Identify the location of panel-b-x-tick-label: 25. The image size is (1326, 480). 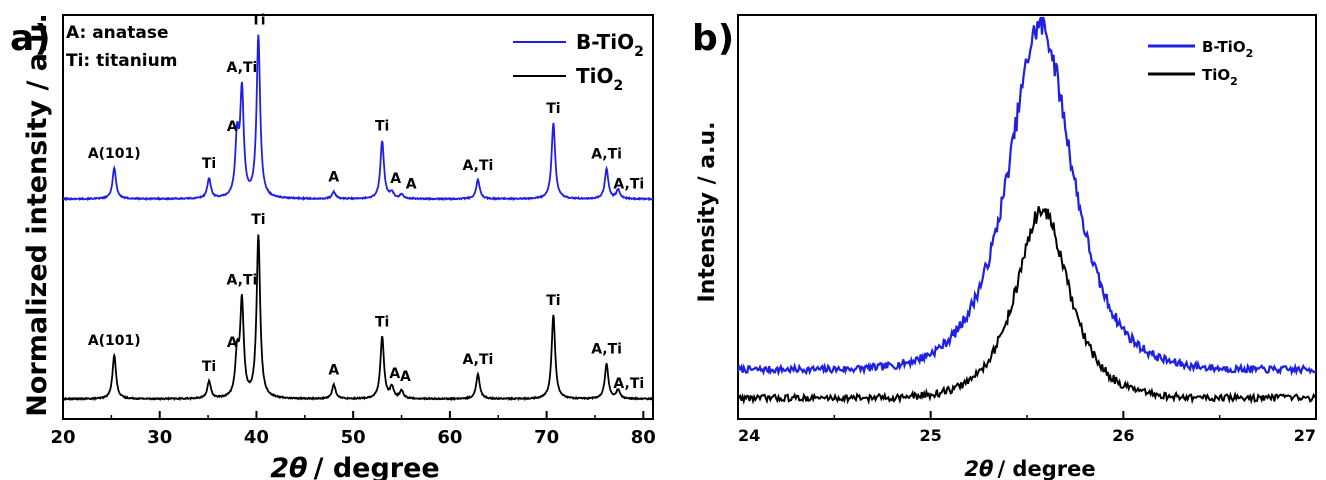
(931, 435).